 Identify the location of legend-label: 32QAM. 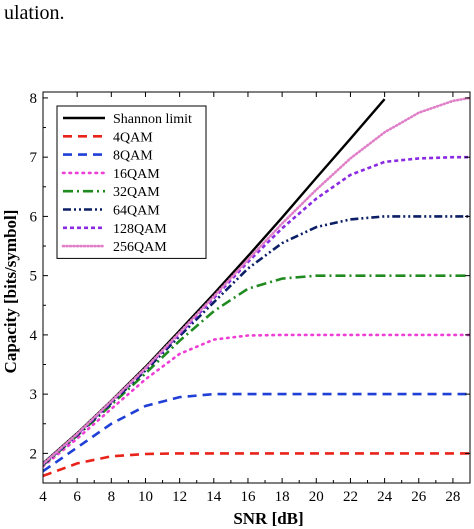
(136, 192).